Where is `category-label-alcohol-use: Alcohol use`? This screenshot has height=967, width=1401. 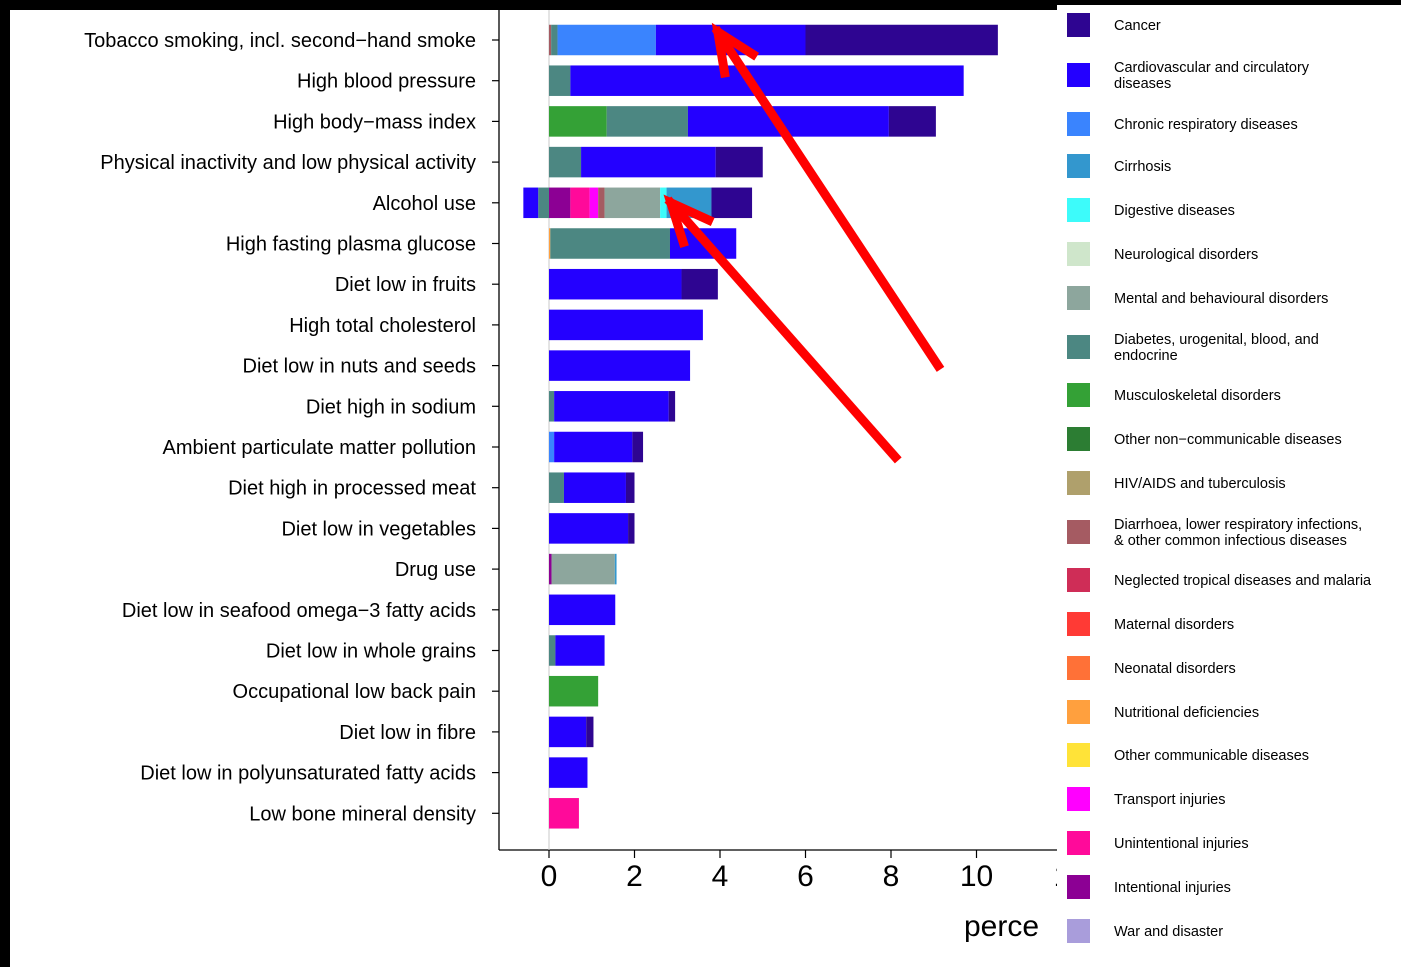
category-label-alcohol-use: Alcohol use is located at coordinates (424, 204).